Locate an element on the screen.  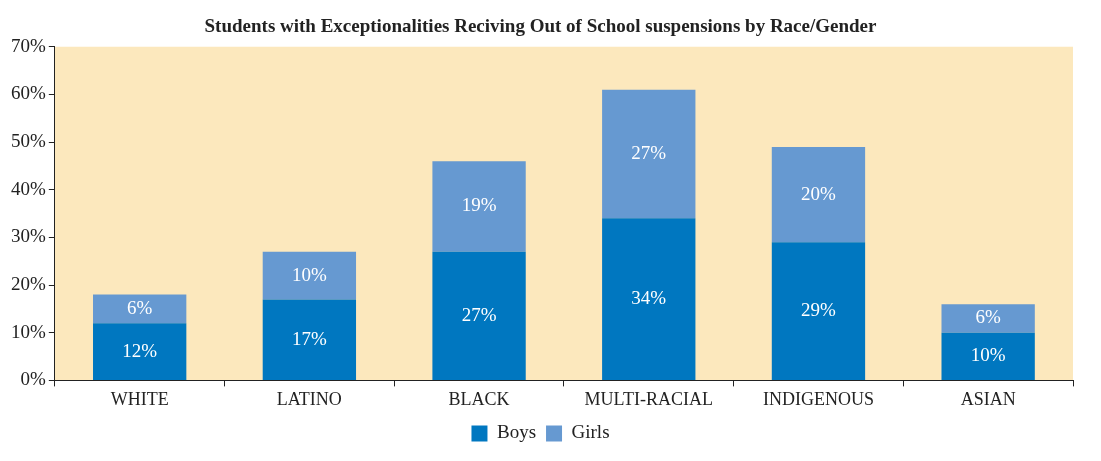
y-tick-label: 50% is located at coordinates (28, 141).